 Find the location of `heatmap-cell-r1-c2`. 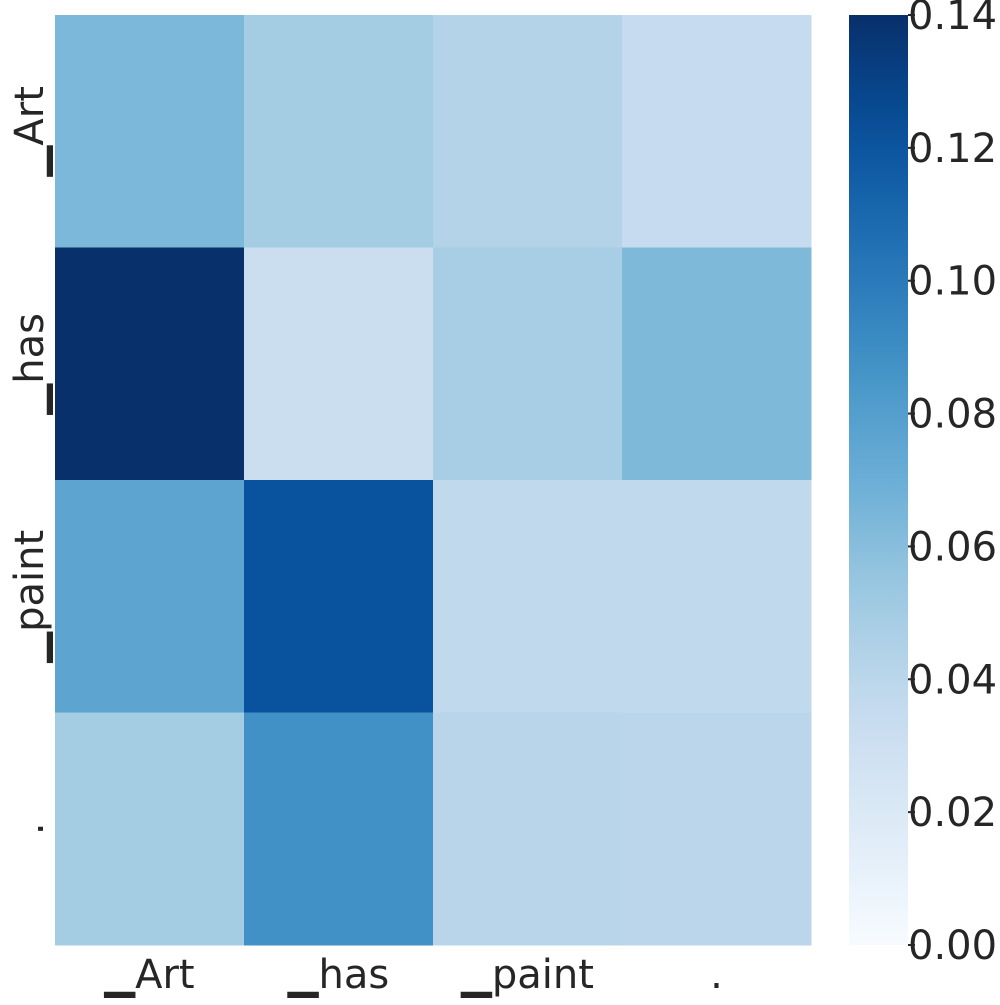

heatmap-cell-r1-c2 is located at coordinates (528, 364).